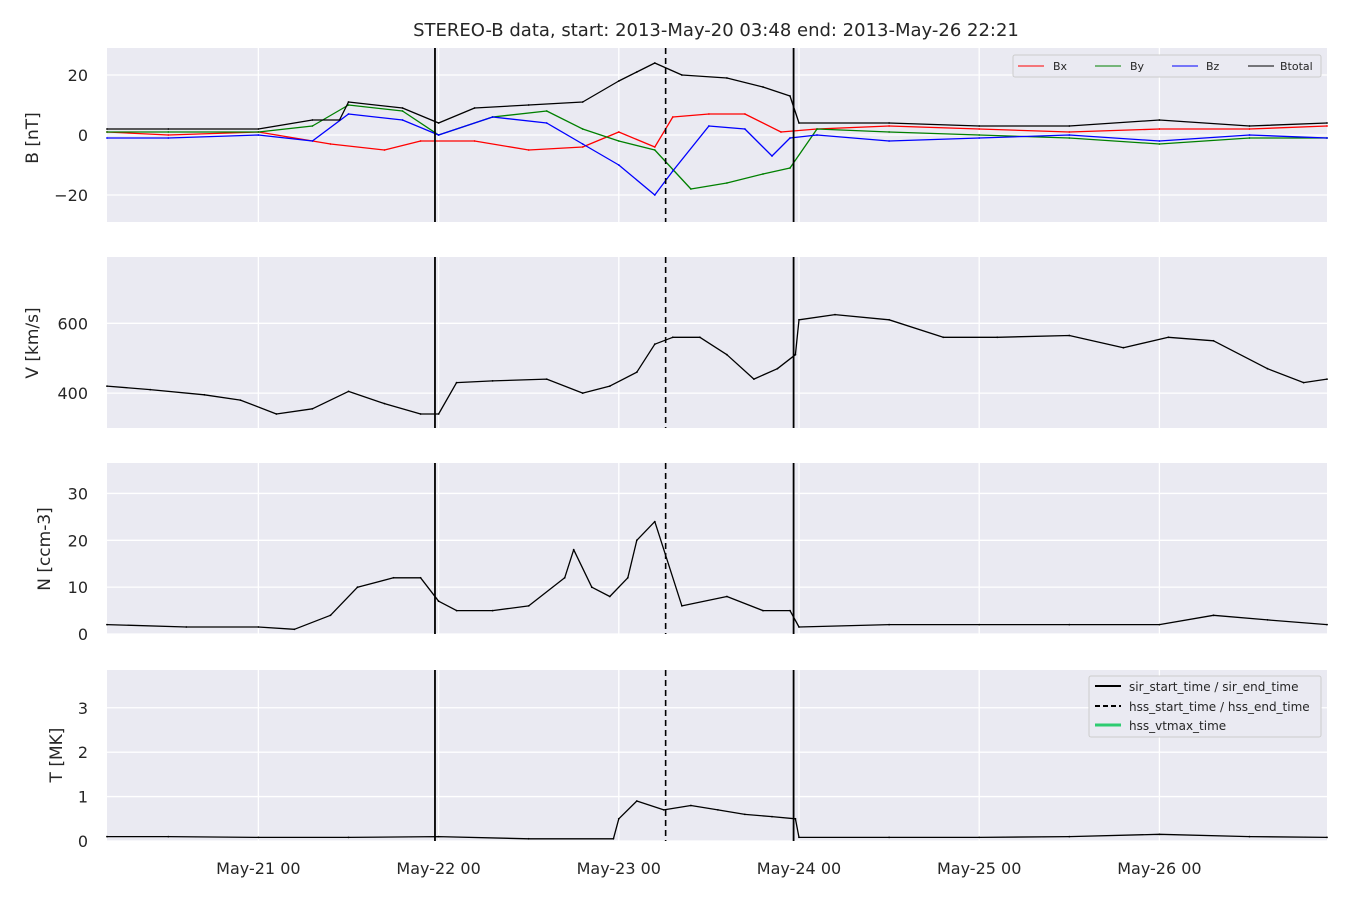 This screenshot has width=1350, height=900. What do you see at coordinates (83, 797) in the screenshot?
I see `y-tick-label: 1` at bounding box center [83, 797].